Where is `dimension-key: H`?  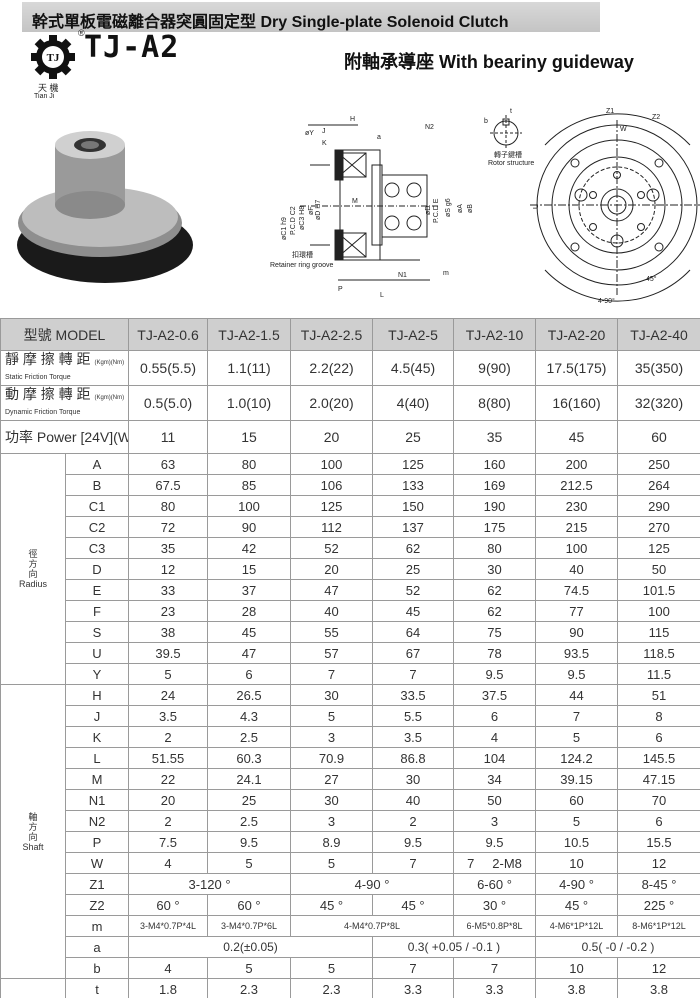 dimension-key: H is located at coordinates (97, 695).